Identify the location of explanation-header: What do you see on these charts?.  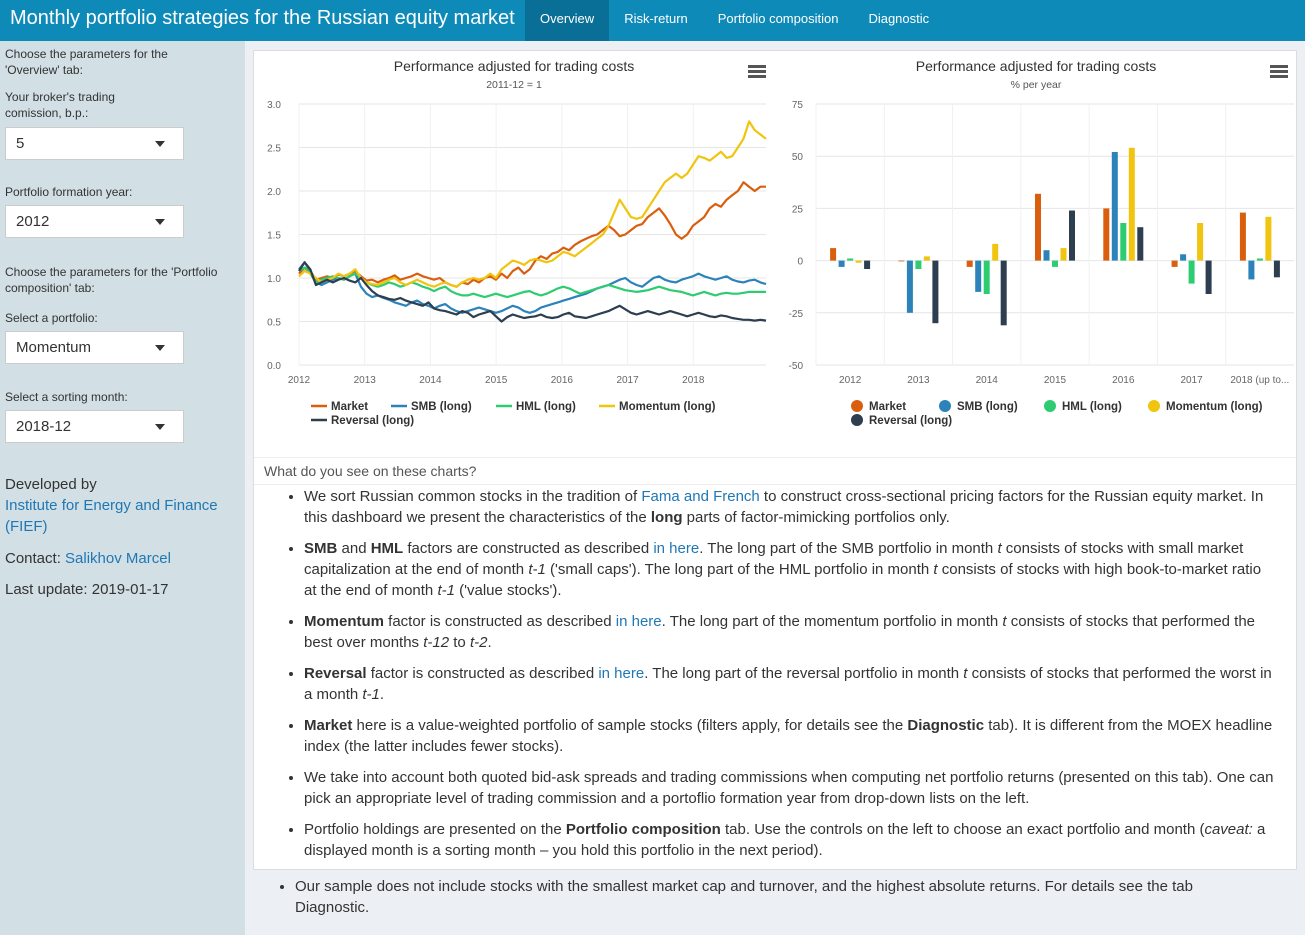
(775, 471).